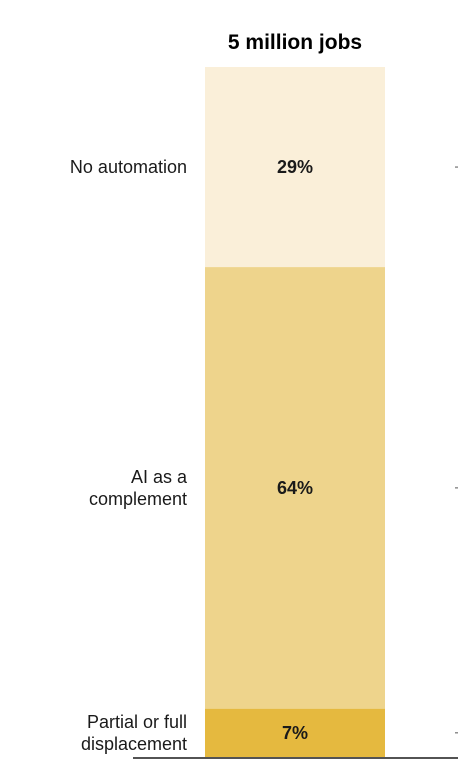  Describe the element at coordinates (128, 167) in the screenshot. I see `category-label-no-automation: No automation` at that location.